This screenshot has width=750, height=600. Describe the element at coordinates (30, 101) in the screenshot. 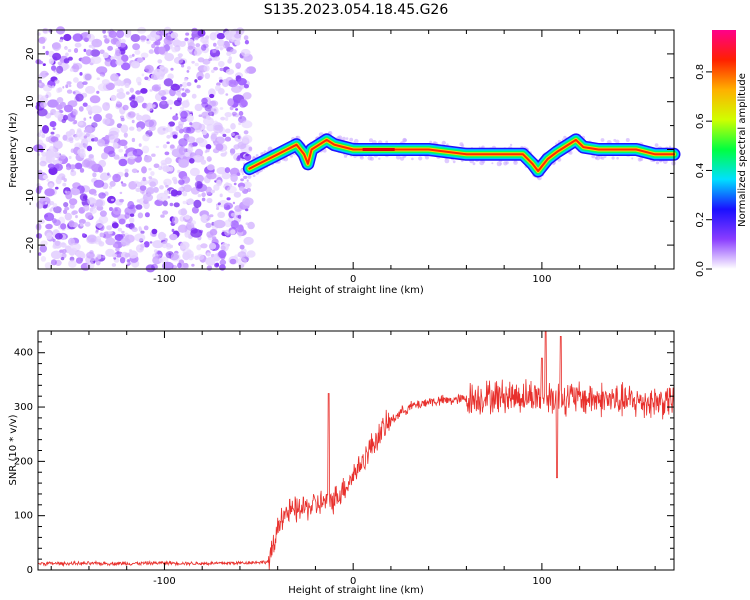

I see `y-tick-label: 10` at that location.